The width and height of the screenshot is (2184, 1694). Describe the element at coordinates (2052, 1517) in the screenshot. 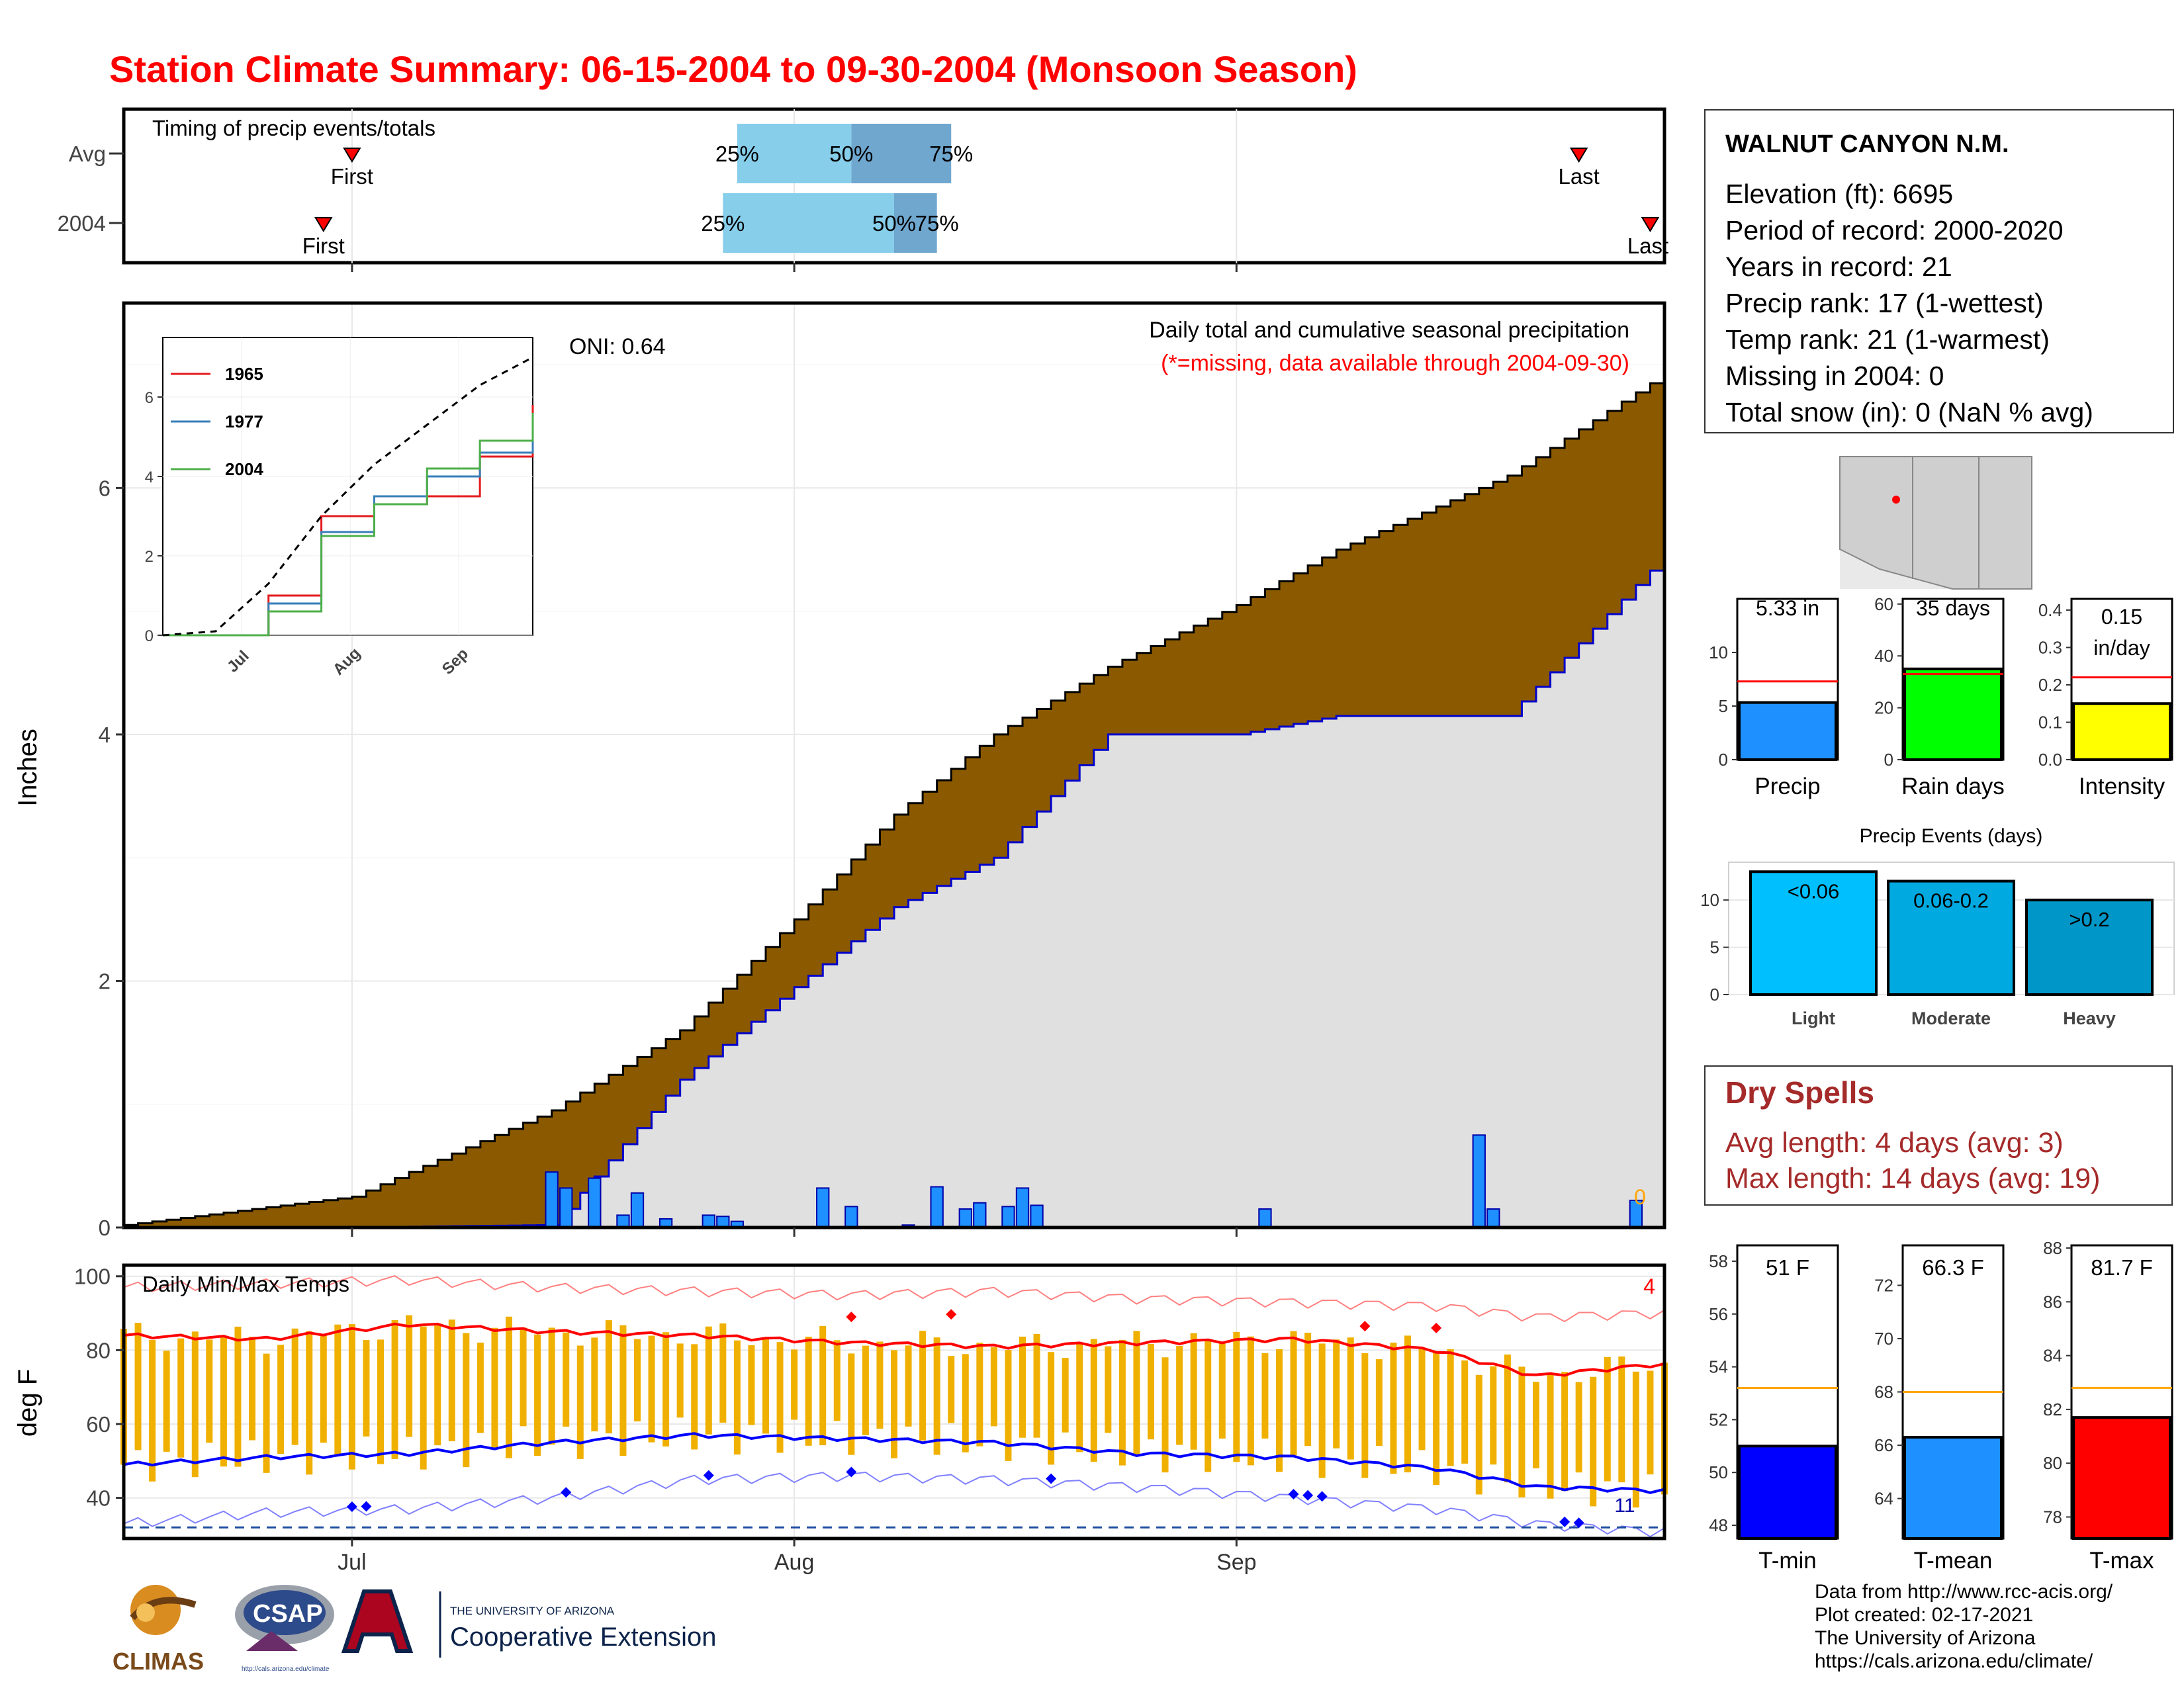

I see `y-tick-label: 78` at that location.